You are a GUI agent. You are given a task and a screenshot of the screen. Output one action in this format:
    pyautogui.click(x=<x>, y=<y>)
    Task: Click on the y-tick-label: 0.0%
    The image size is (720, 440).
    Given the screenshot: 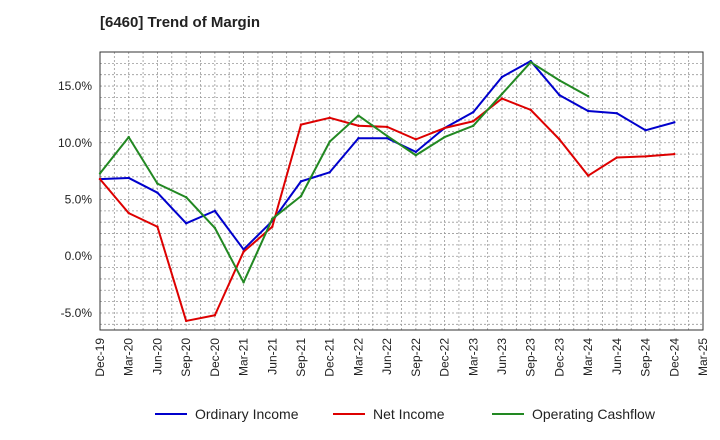 What is the action you would take?
    pyautogui.click(x=79, y=256)
    